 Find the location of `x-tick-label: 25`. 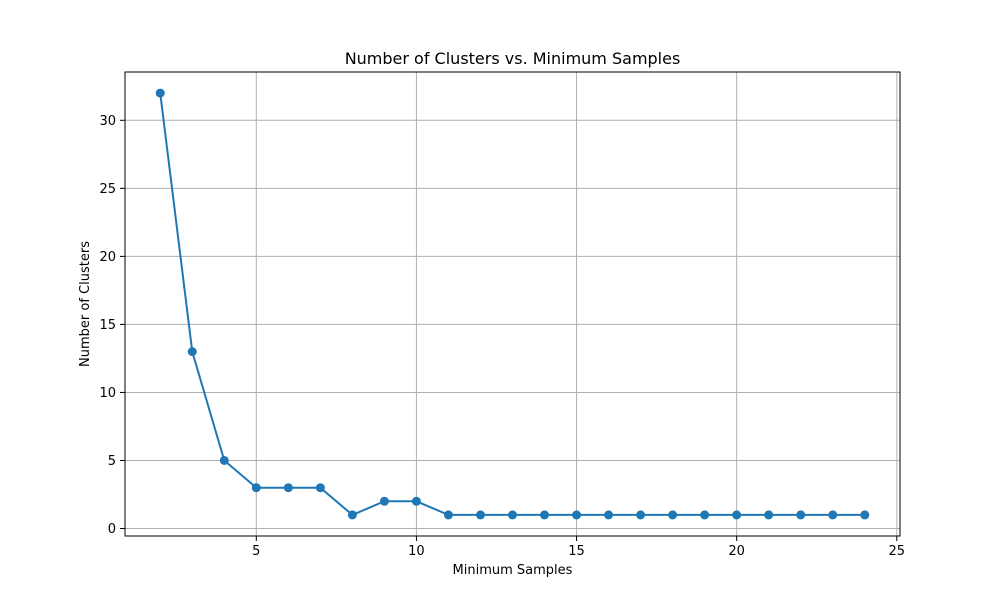

x-tick-label: 25 is located at coordinates (897, 551).